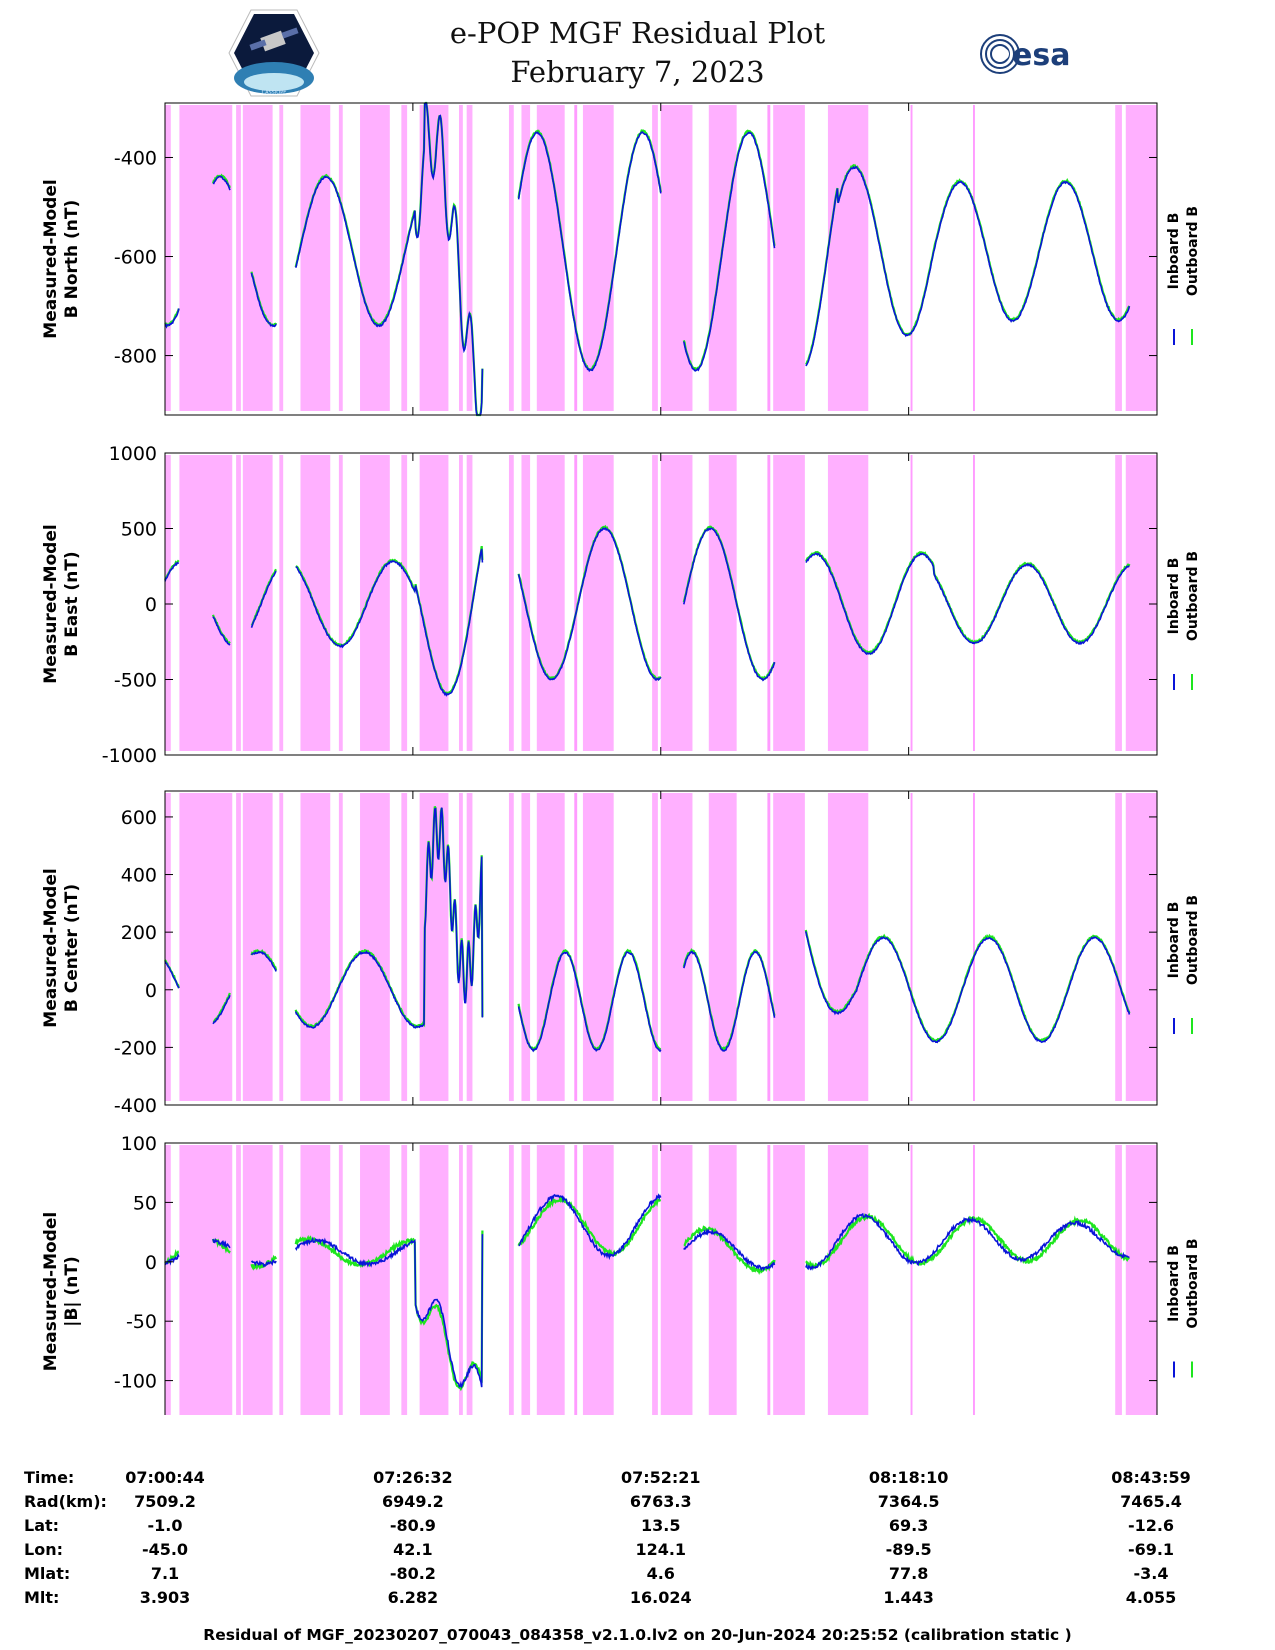 Image resolution: width=1275 pixels, height=1650 pixels. Describe the element at coordinates (61, 1291) in the screenshot. I see `y-axis-label: Measured-Model|B| (nT)` at that location.